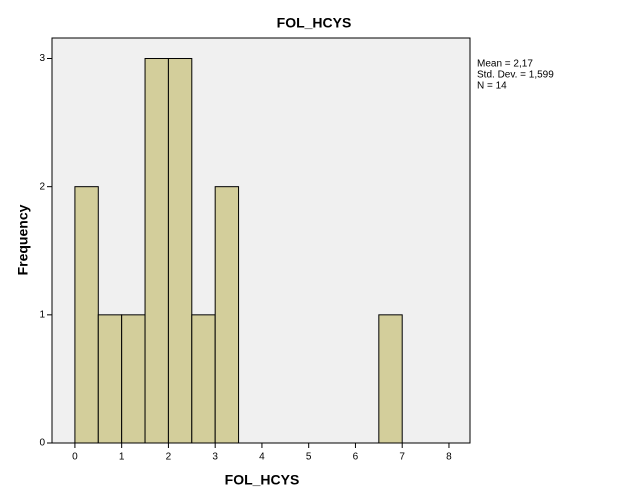  I want to click on x-tick-label: 6, so click(356, 457).